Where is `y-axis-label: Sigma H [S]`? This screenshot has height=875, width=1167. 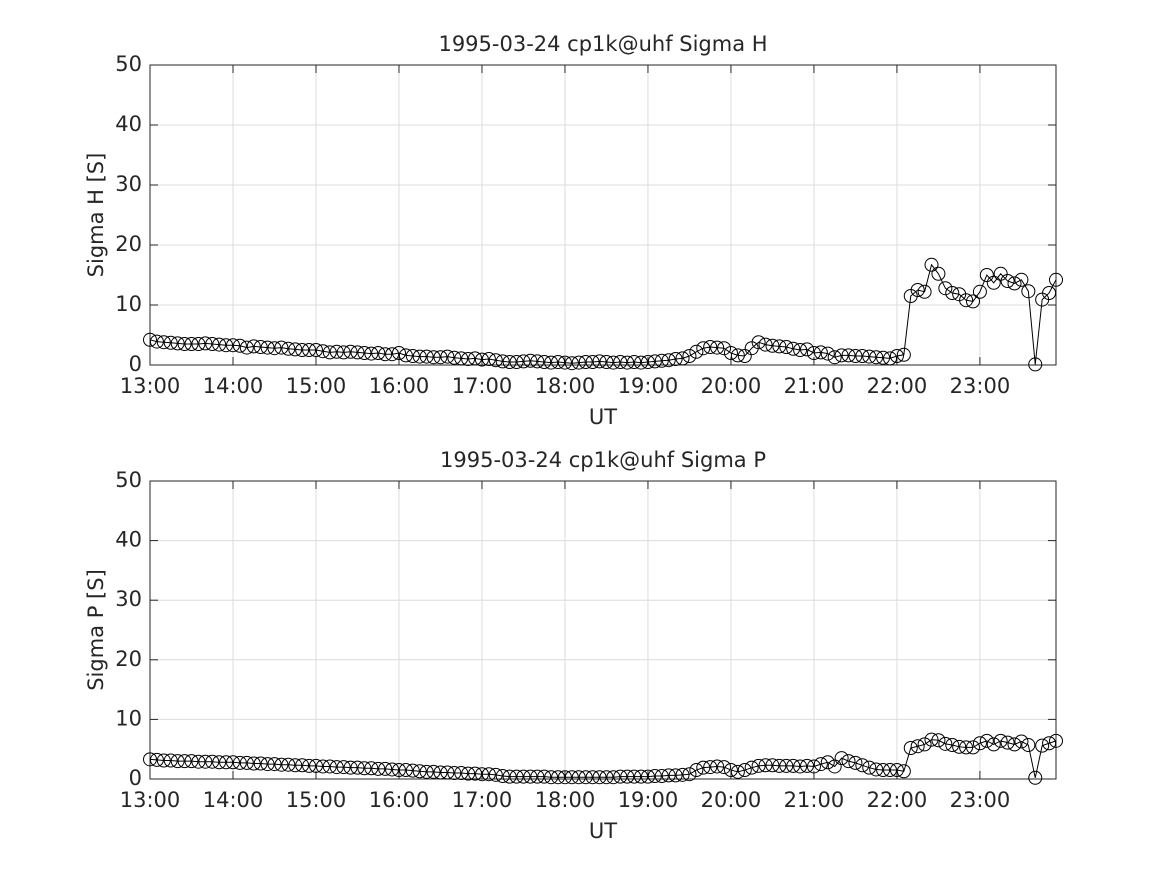
y-axis-label: Sigma H [S] is located at coordinates (96, 215).